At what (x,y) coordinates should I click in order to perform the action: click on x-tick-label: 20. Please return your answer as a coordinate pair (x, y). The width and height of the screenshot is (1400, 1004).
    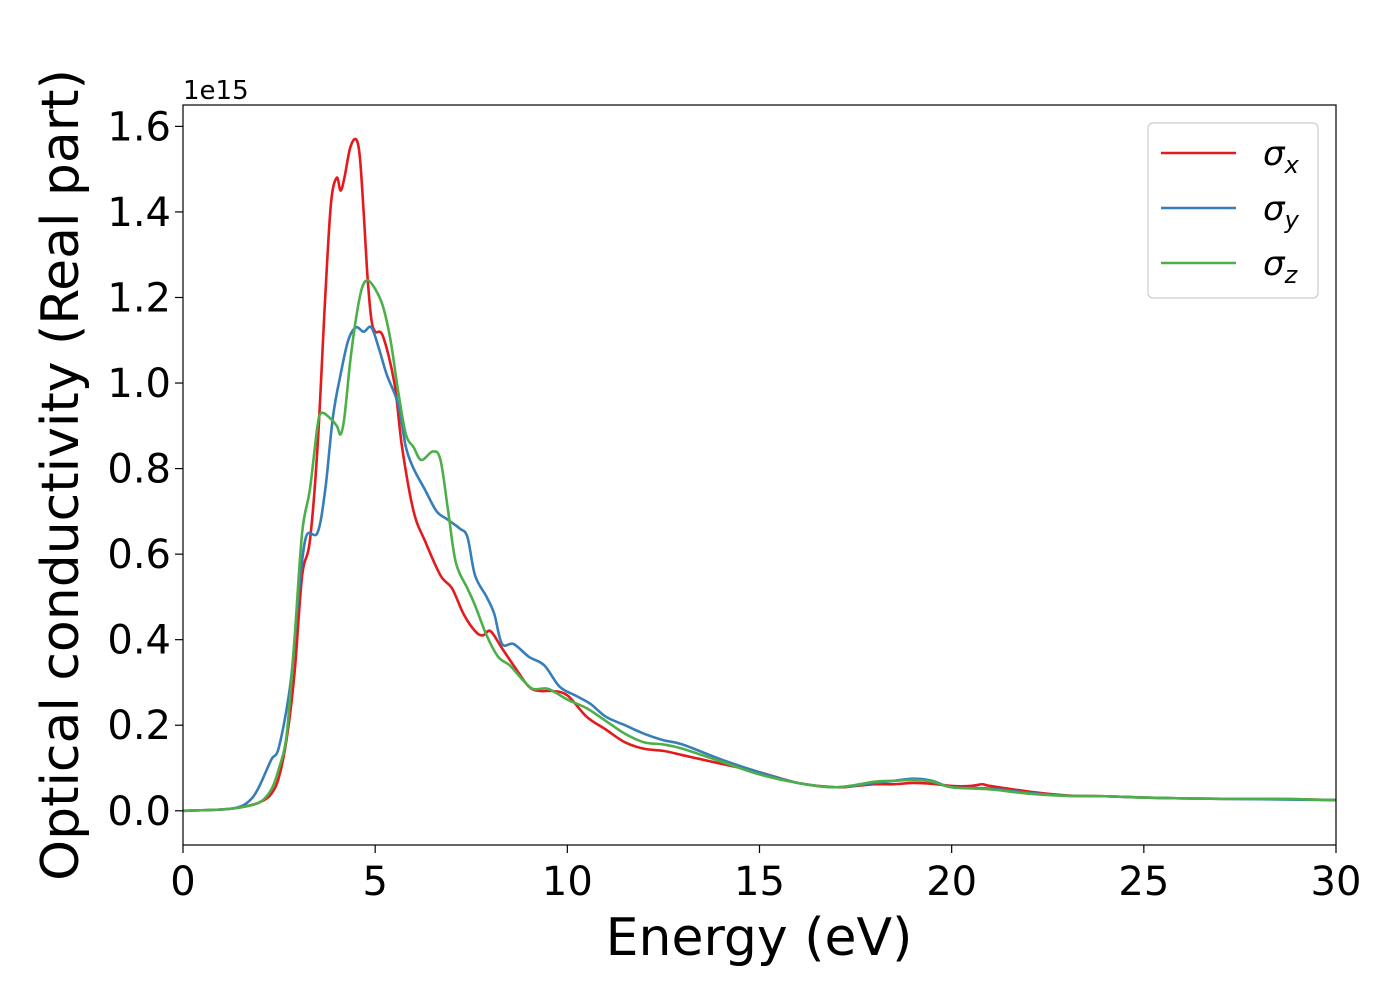
    Looking at the image, I should click on (951, 882).